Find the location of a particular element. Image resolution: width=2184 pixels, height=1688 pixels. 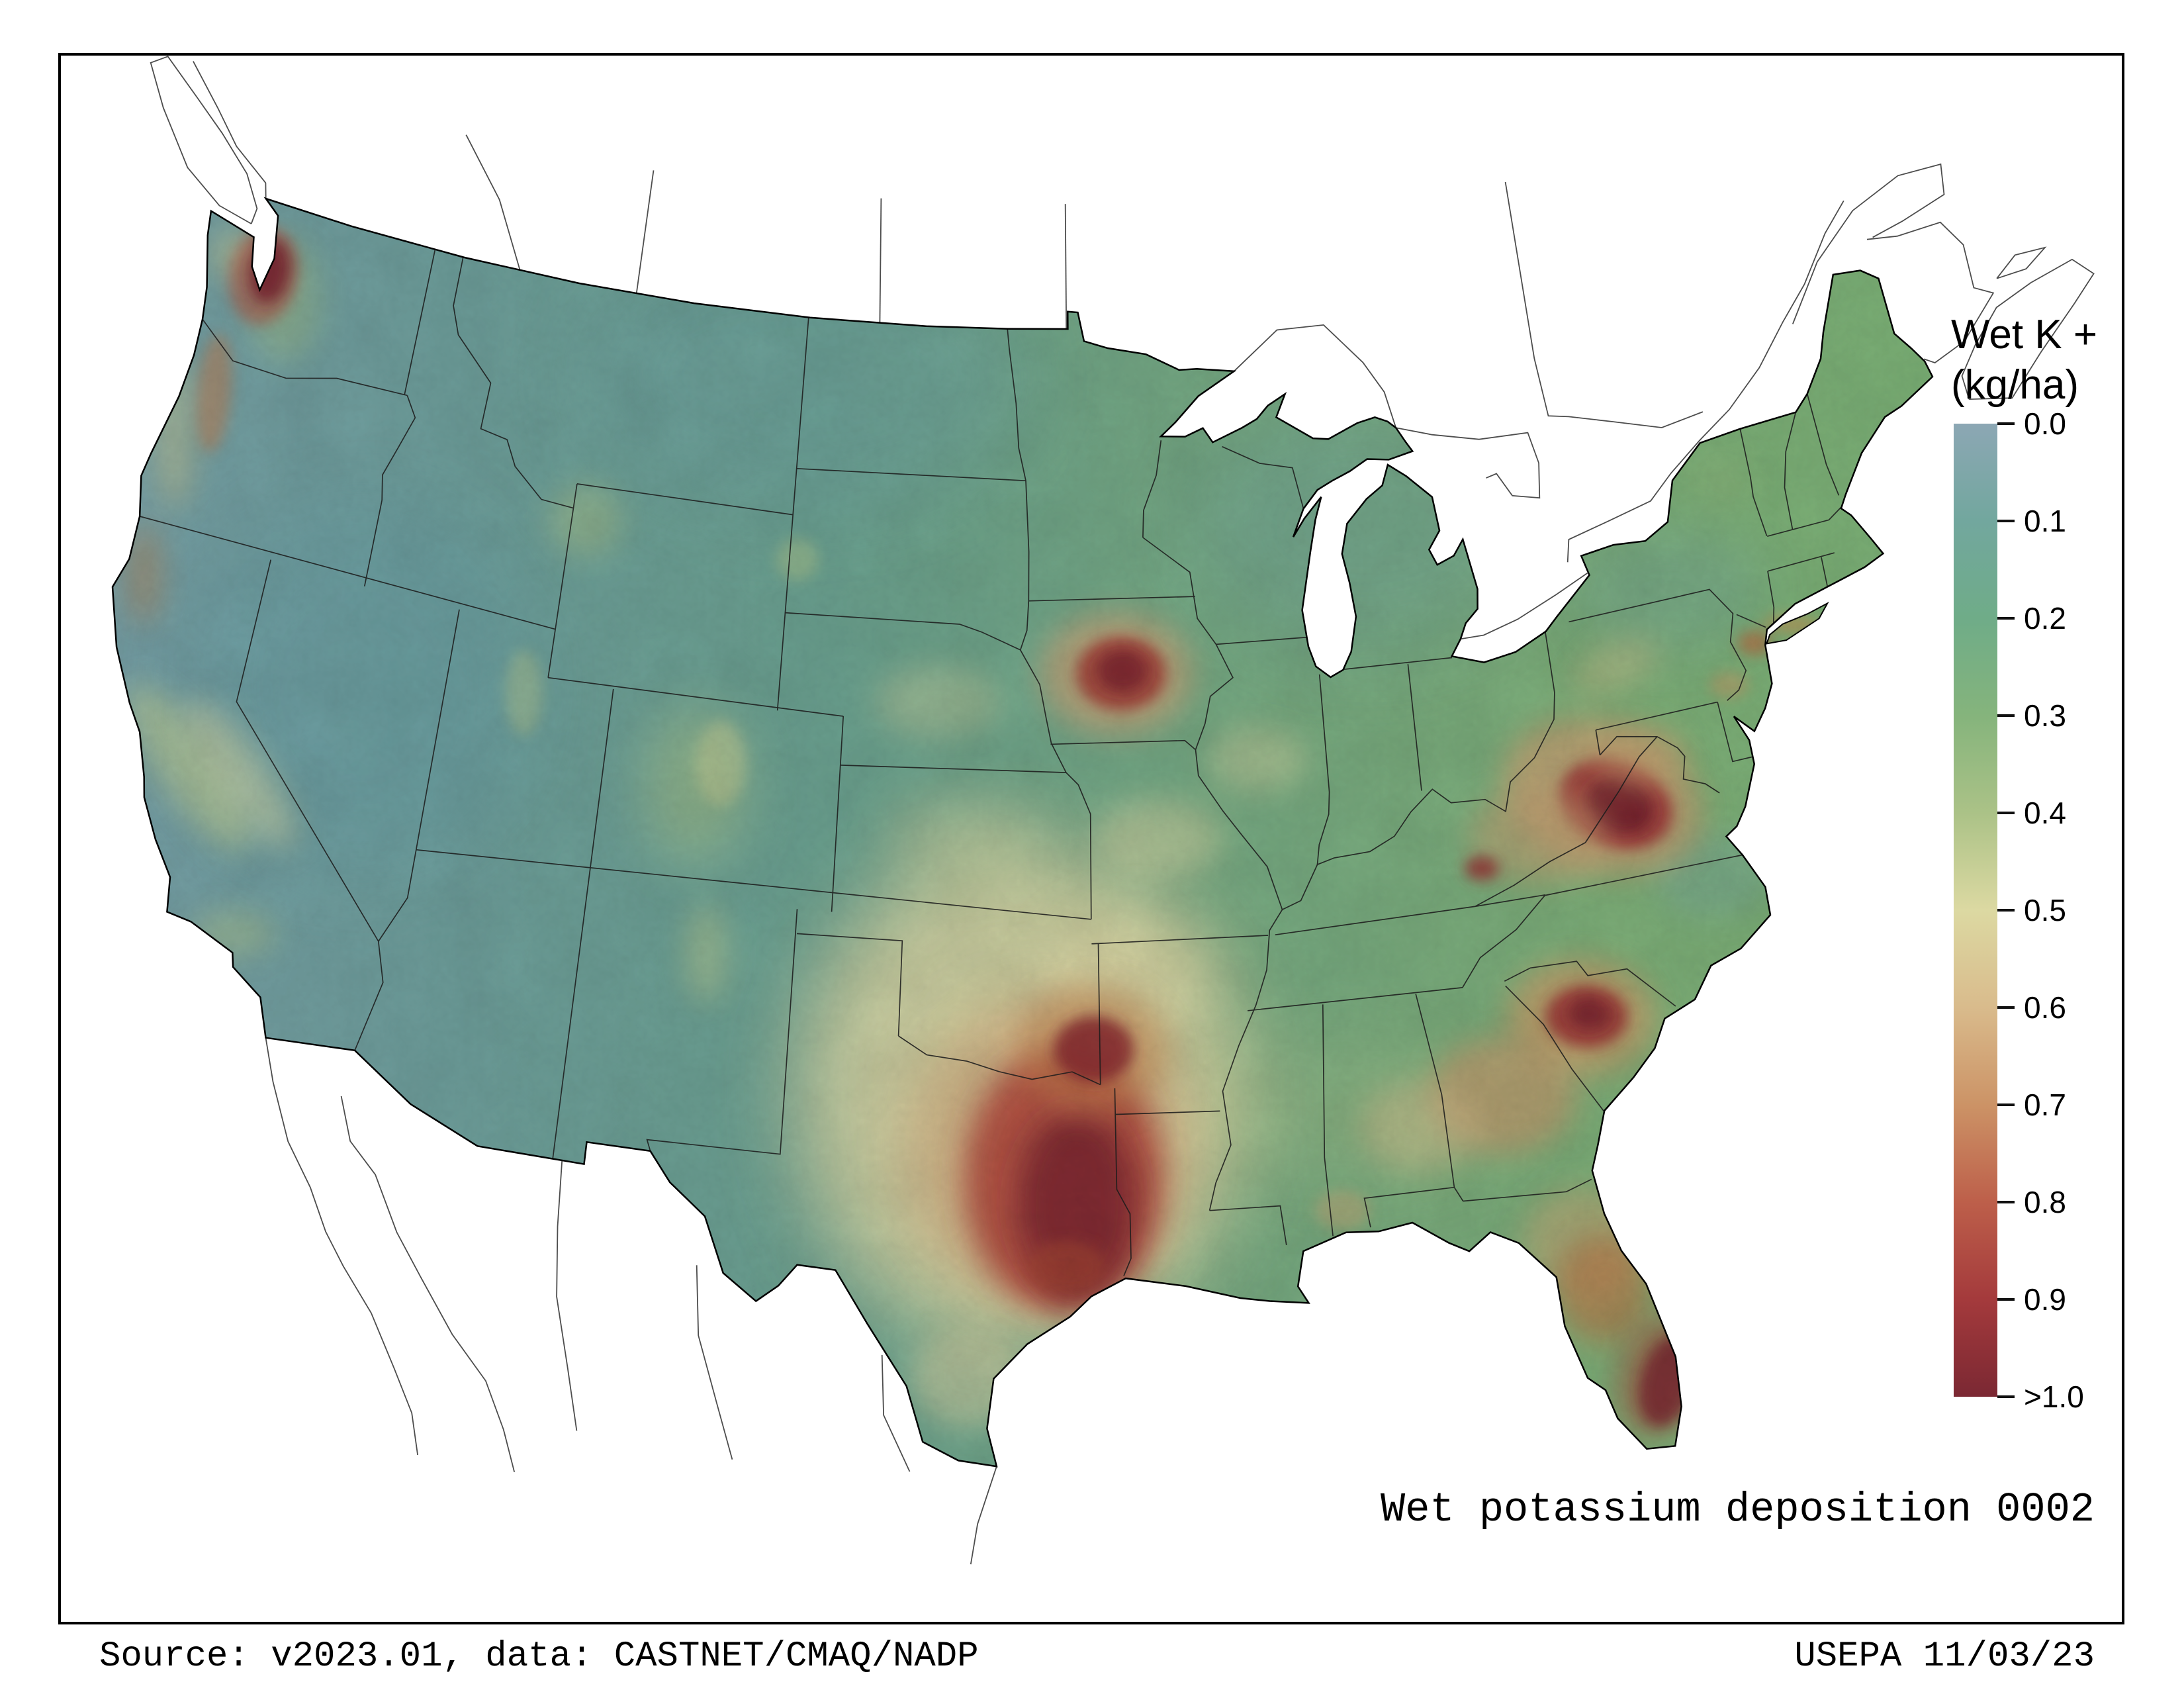

legend-tick-label: 0.9 is located at coordinates (2045, 1299).